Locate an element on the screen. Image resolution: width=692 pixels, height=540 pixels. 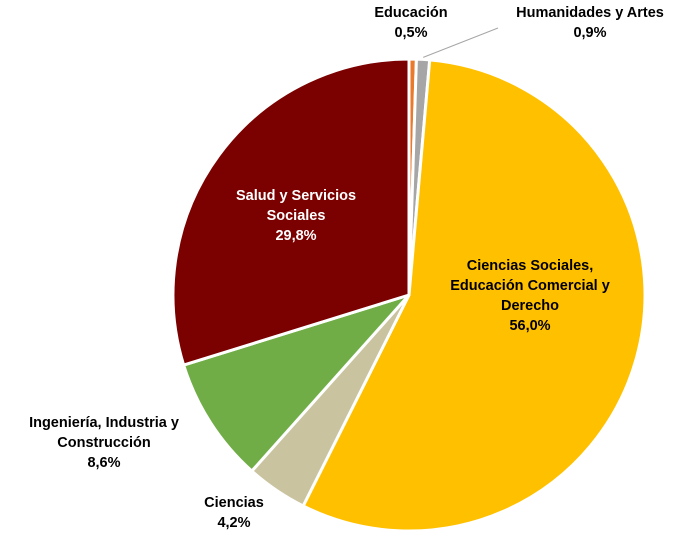
category-label-ingenieria: Construcción is located at coordinates (103, 443).